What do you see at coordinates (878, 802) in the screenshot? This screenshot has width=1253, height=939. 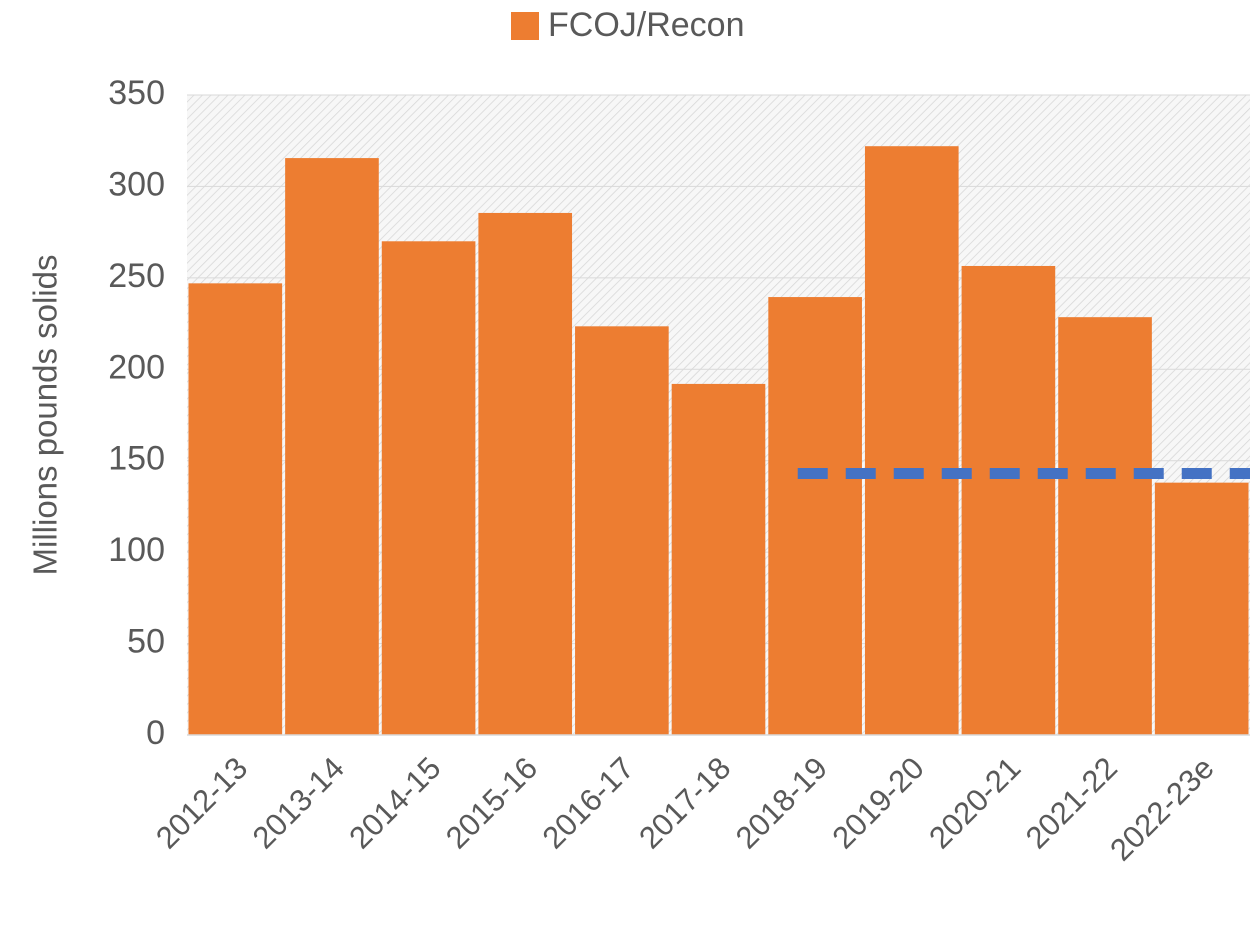 I see `x-tick-label: 2019-20` at bounding box center [878, 802].